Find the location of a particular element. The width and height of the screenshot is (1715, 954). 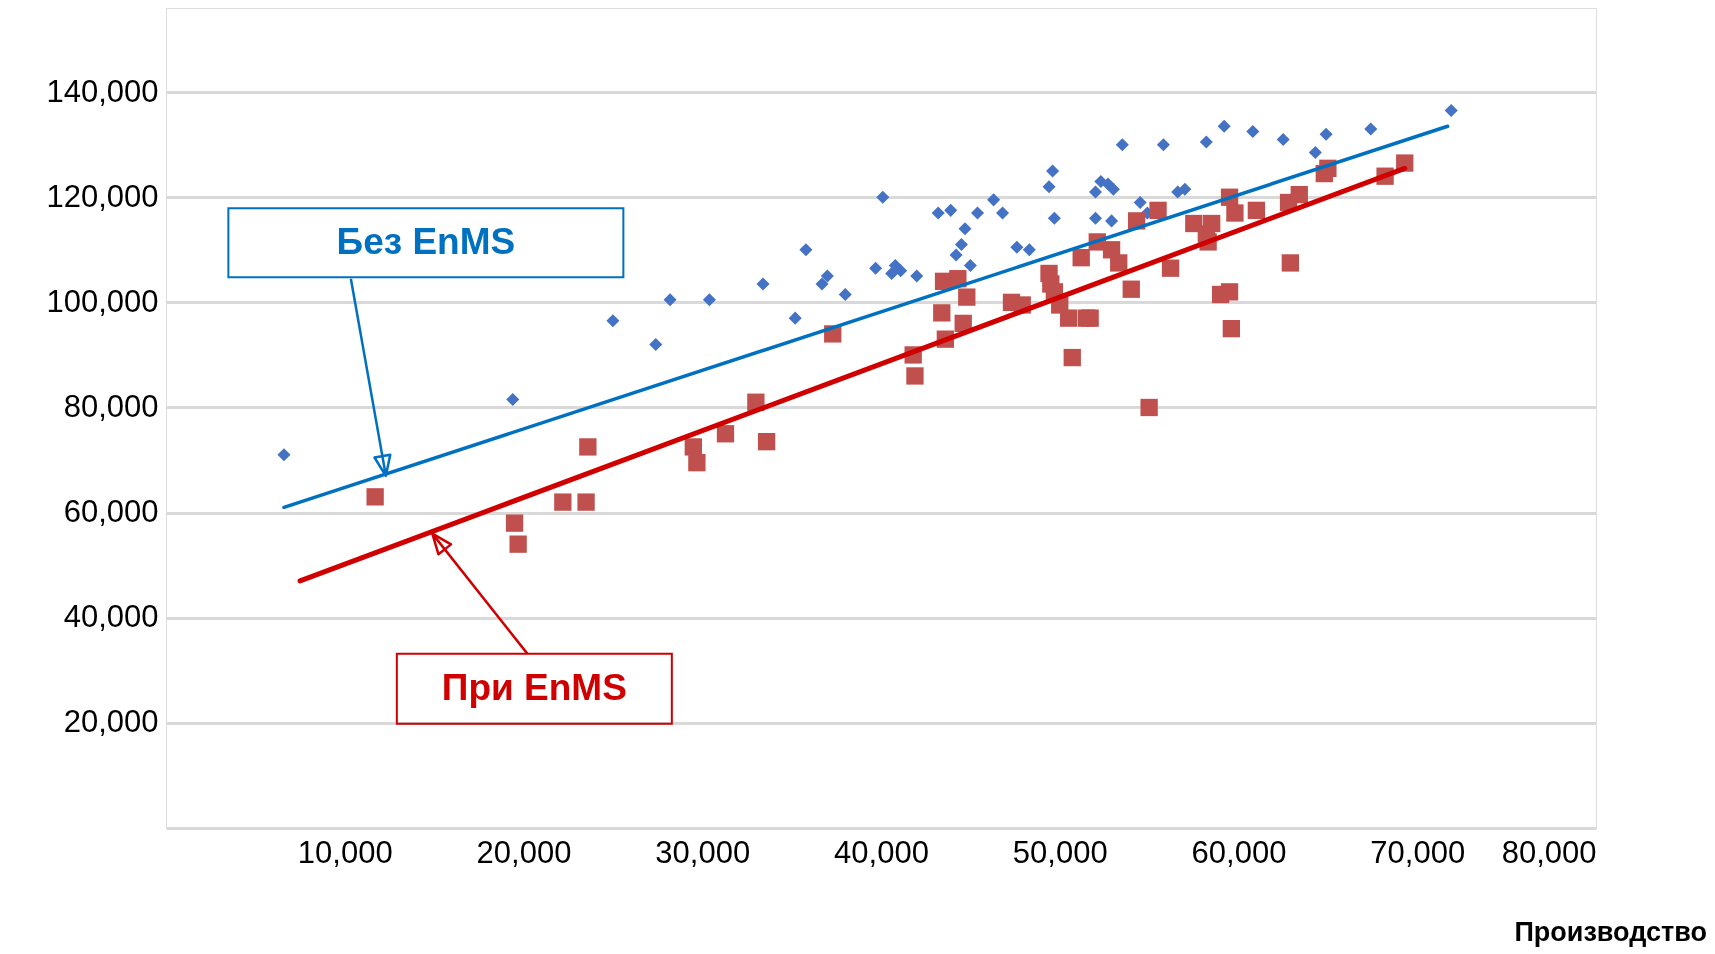

x-tick-label: 40,000 is located at coordinates (881, 852).